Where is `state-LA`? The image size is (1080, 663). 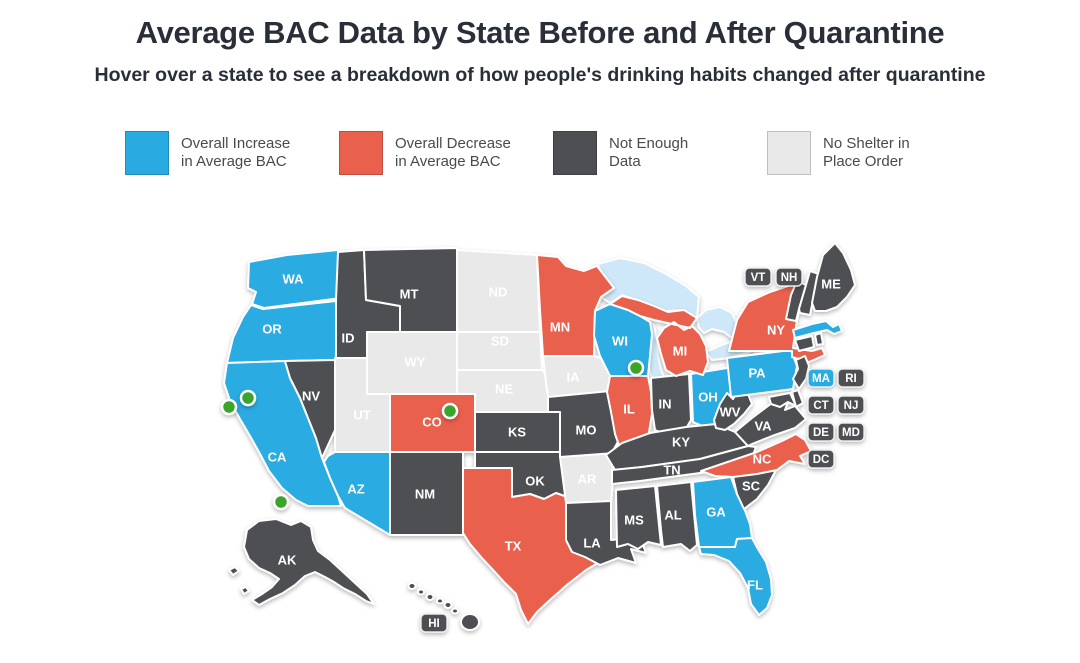 state-LA is located at coordinates (606, 533).